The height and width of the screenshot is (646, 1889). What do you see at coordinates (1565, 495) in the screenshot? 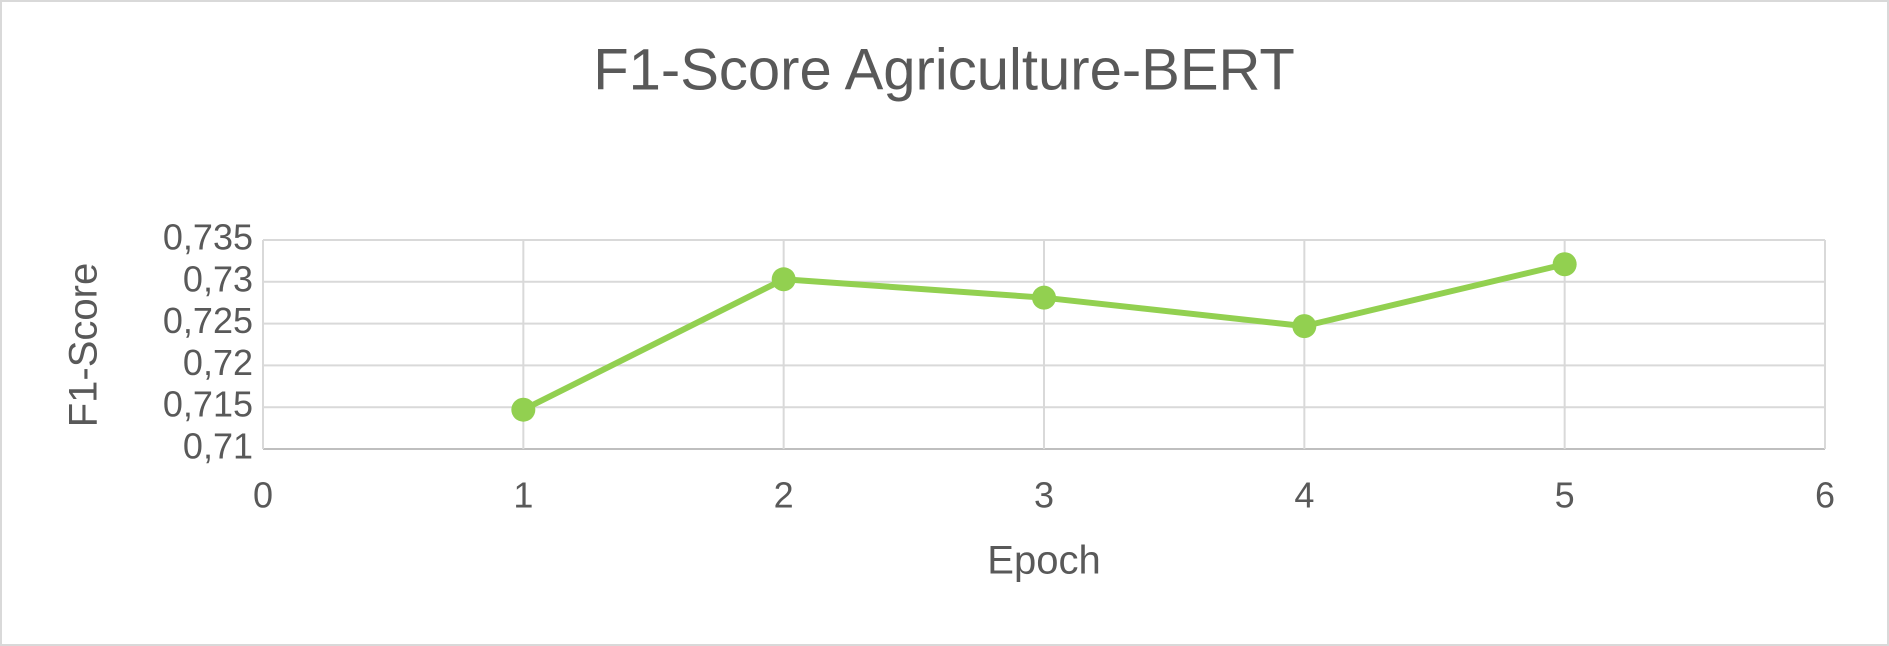
I see `x-tick-label: 5` at bounding box center [1565, 495].